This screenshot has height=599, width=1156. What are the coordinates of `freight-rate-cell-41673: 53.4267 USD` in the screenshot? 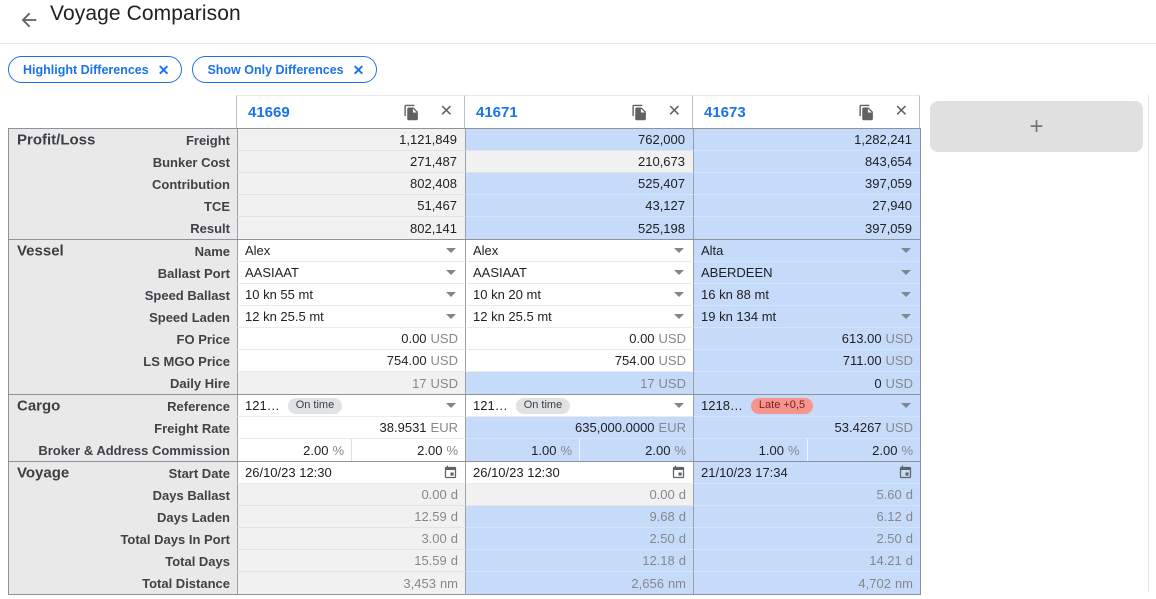 It's located at (806, 428).